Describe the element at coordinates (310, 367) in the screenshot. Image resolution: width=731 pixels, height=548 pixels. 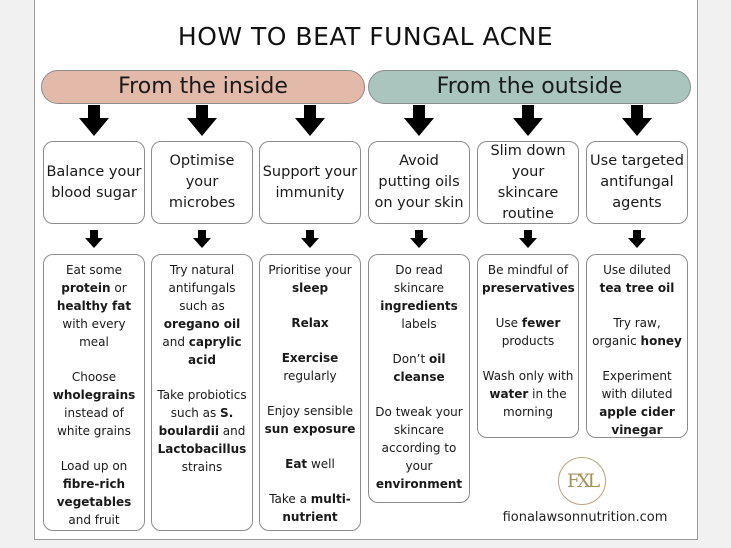
I see `tip: Exercise regularly` at that location.